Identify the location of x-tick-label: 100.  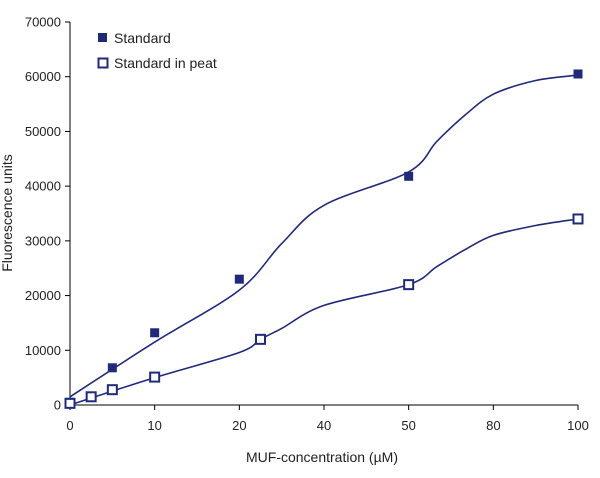
(578, 425).